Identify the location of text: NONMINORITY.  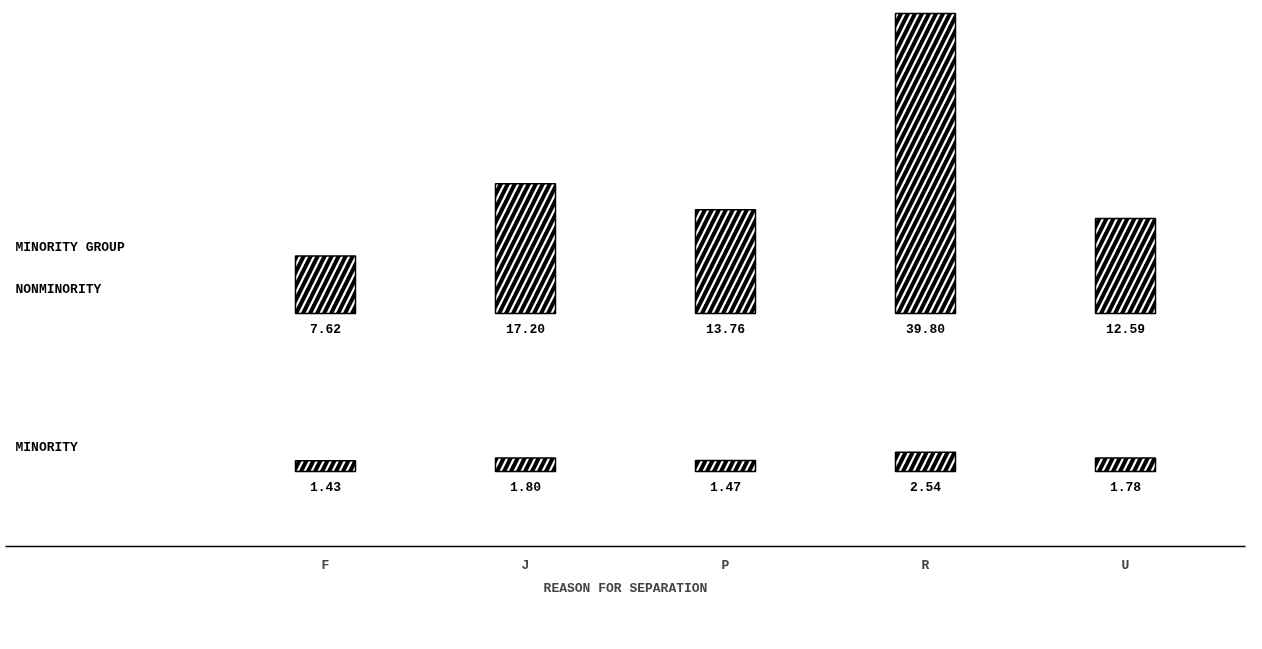
(58, 289).